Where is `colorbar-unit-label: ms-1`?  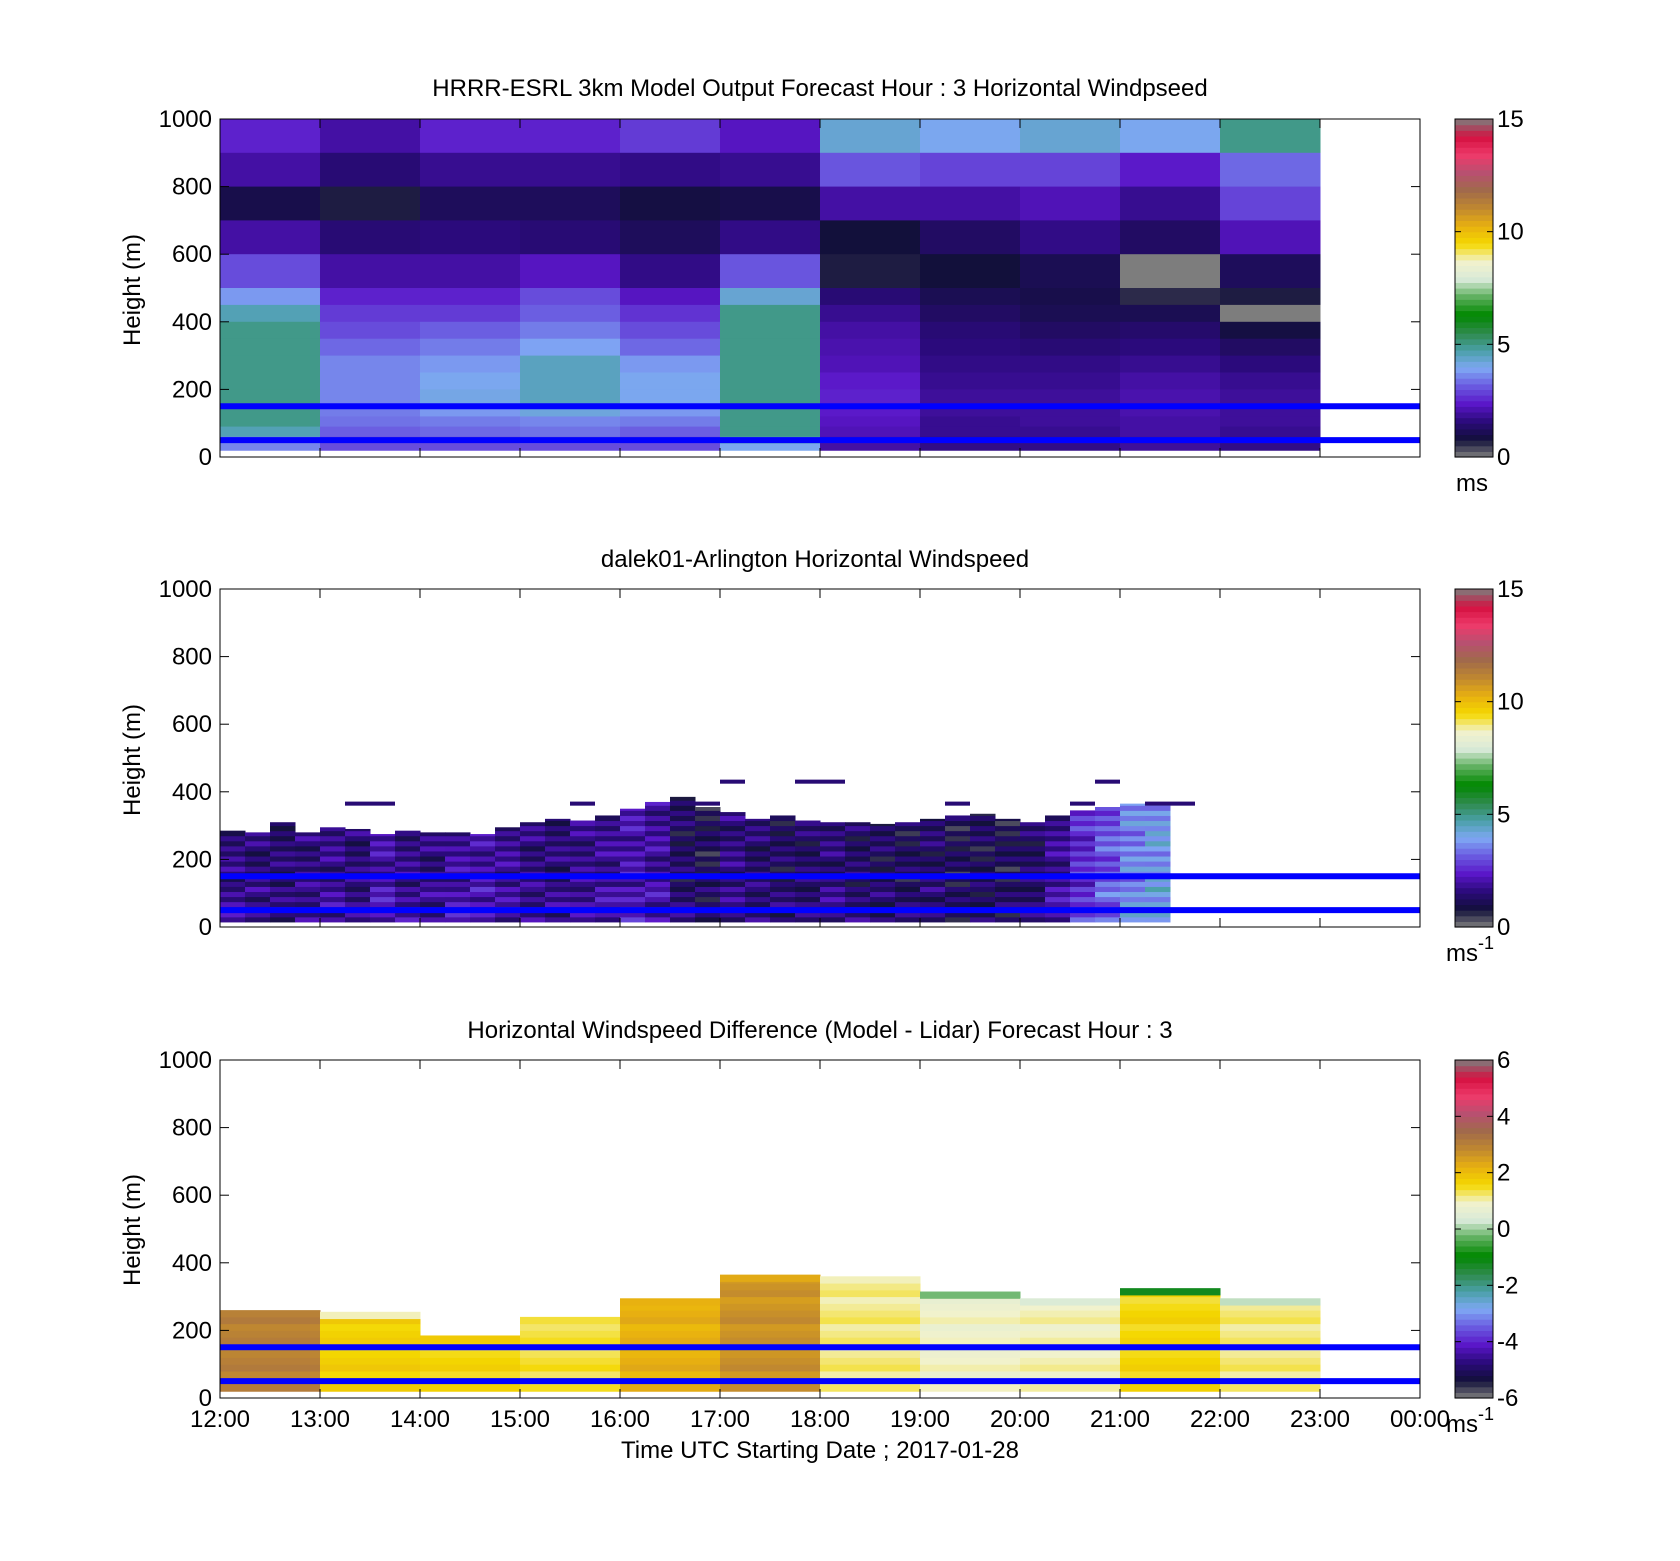 colorbar-unit-label: ms-1 is located at coordinates (1470, 950).